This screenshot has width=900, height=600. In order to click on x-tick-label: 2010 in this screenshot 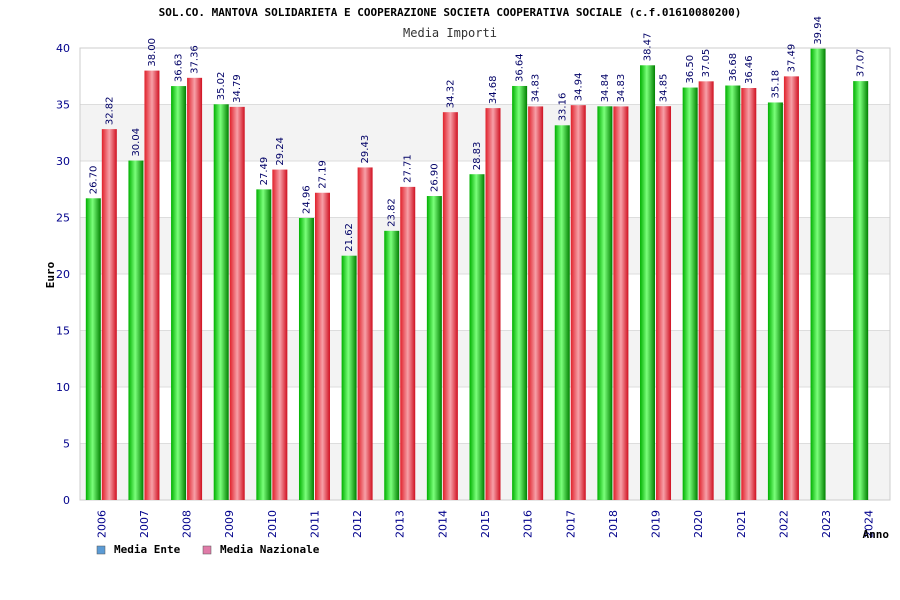, I will do `click(272, 524)`.